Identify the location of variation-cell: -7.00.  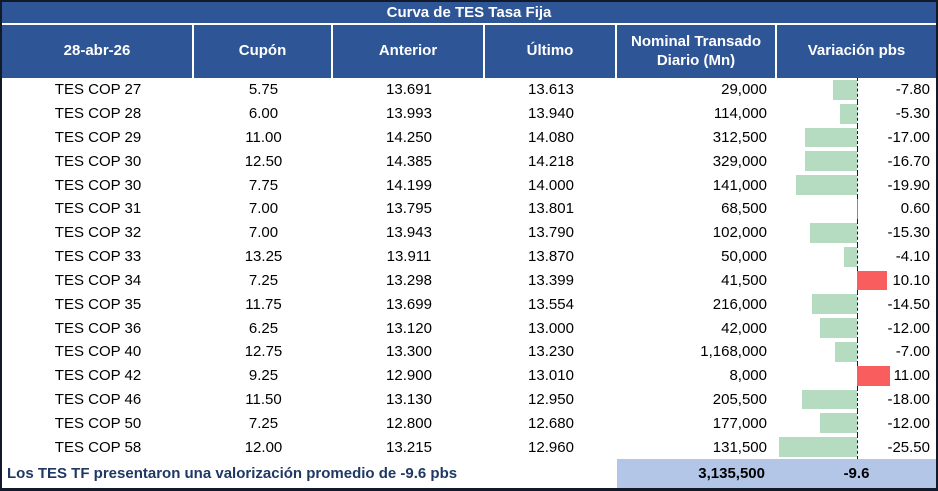
(856, 351).